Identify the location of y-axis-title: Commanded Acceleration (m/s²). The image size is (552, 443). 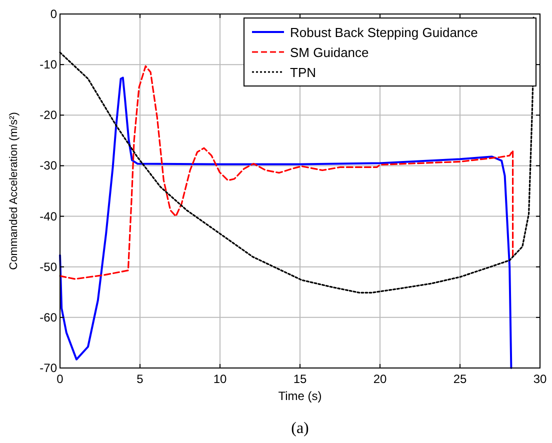
(14, 191).